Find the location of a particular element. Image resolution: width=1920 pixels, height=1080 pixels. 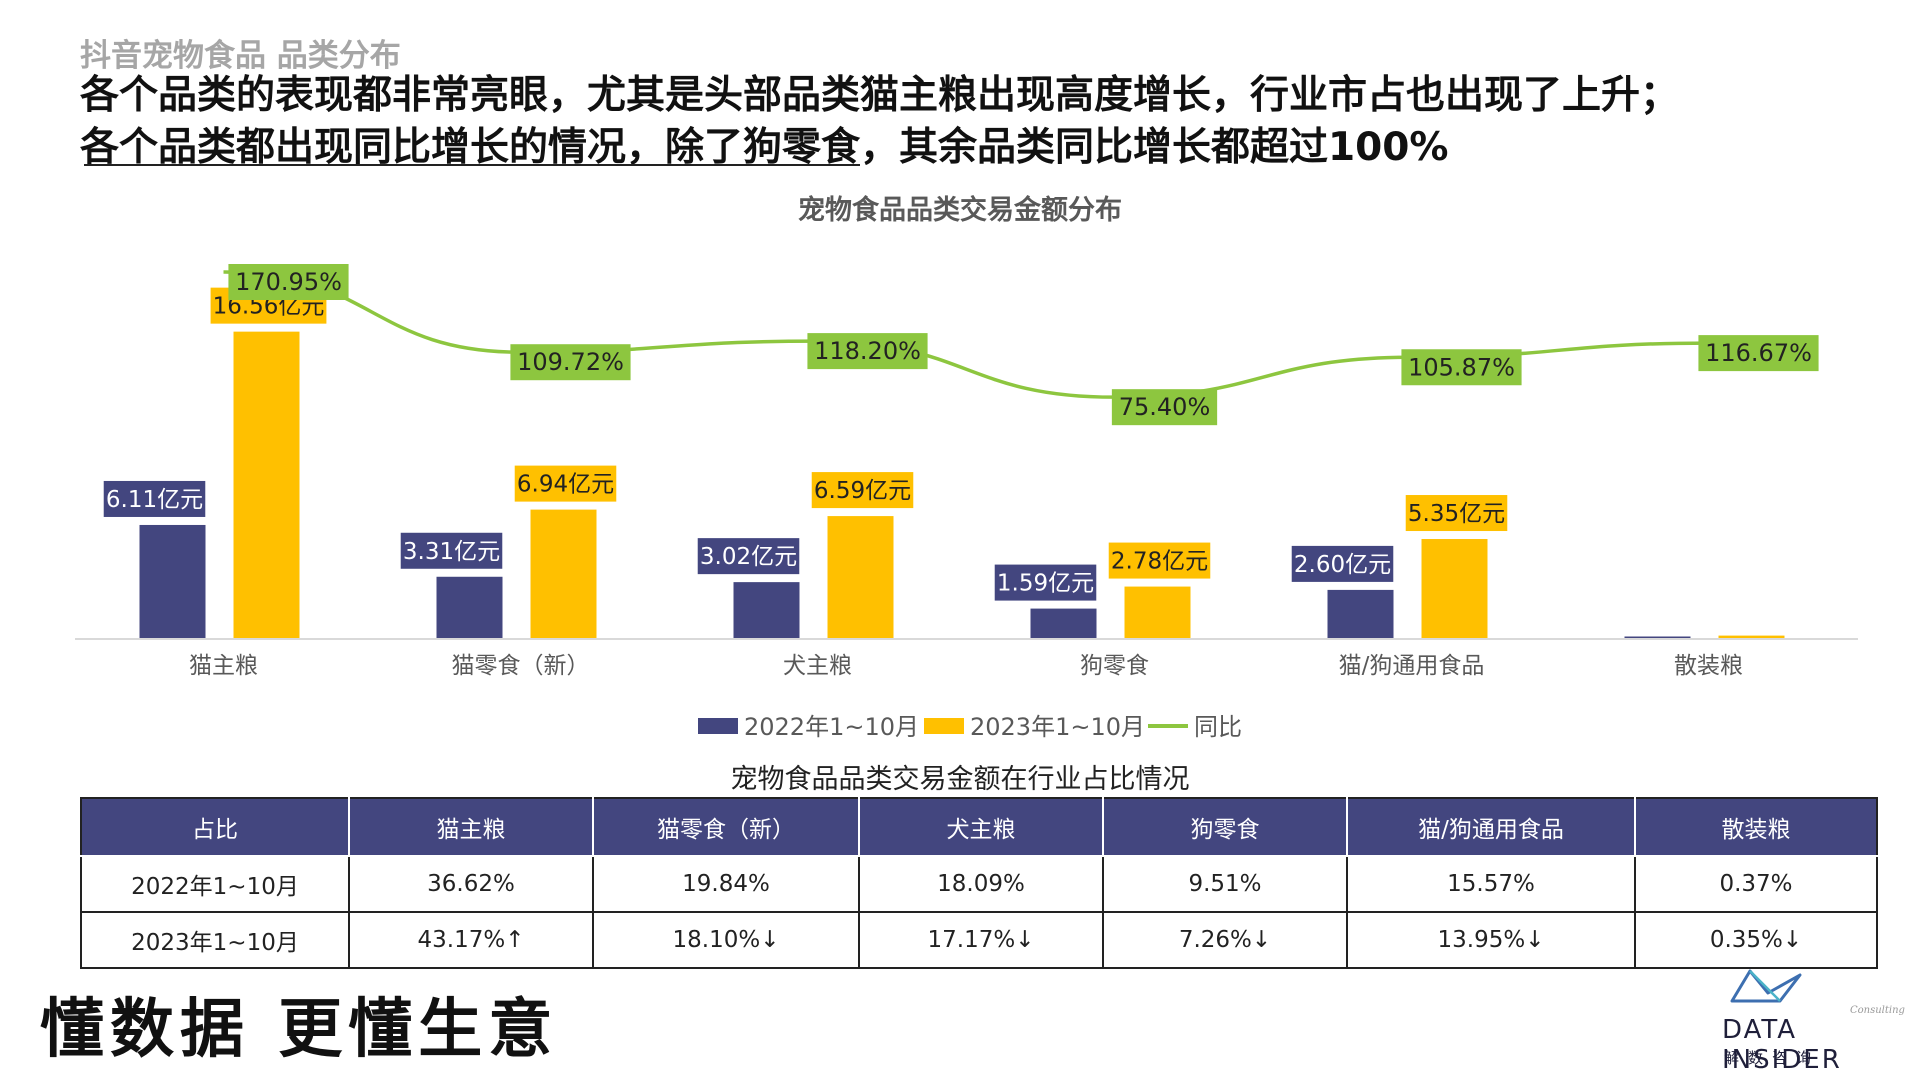

yoy-label-4-bg is located at coordinates (1461, 367).